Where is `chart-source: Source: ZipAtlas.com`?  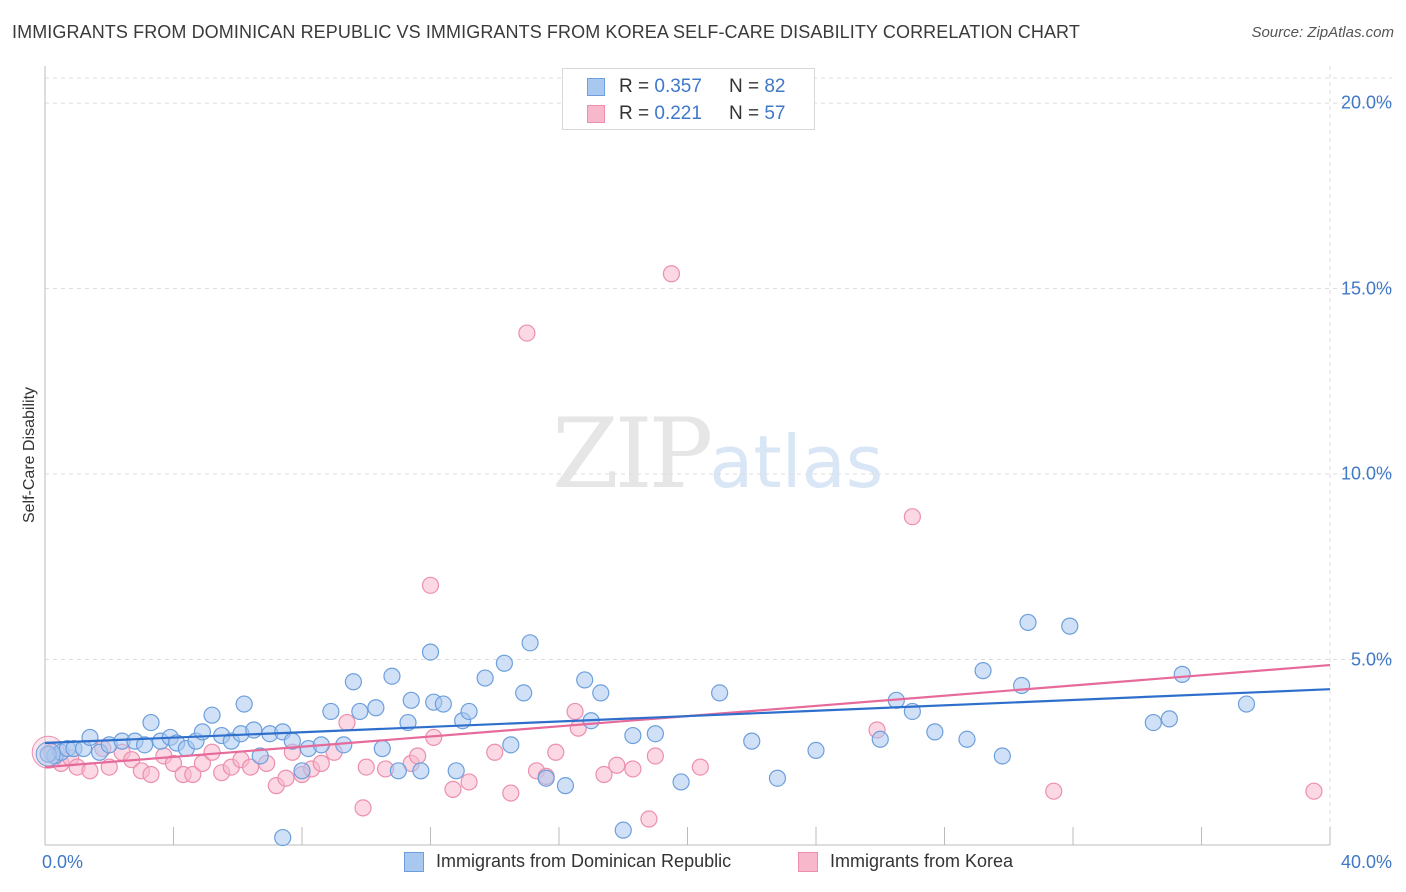
chart-source: Source: ZipAtlas.com is located at coordinates (1322, 32).